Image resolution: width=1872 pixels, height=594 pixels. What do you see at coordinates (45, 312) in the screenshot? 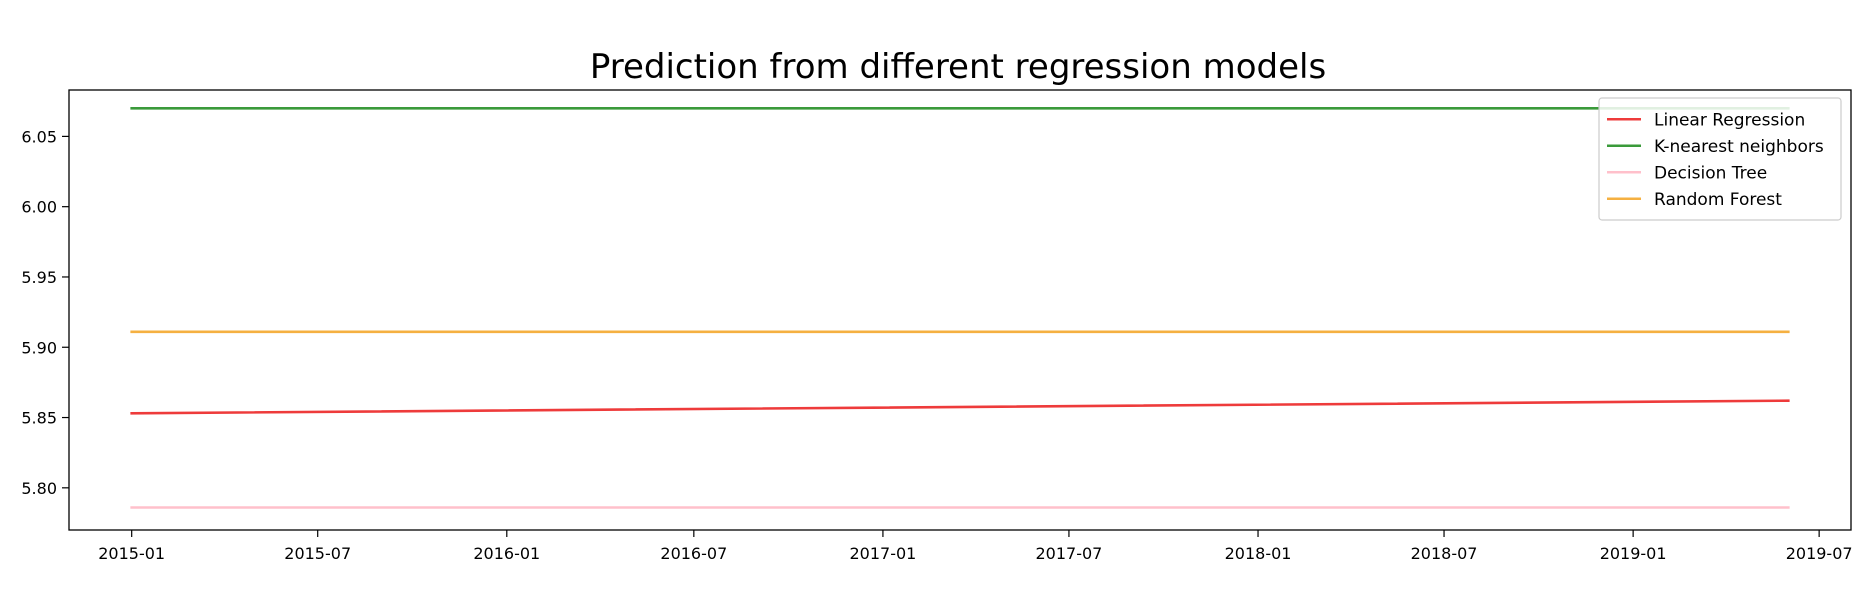
I see `y-axis: 5.80 5.85 5.90 5.95 6.00 6.05` at bounding box center [45, 312].